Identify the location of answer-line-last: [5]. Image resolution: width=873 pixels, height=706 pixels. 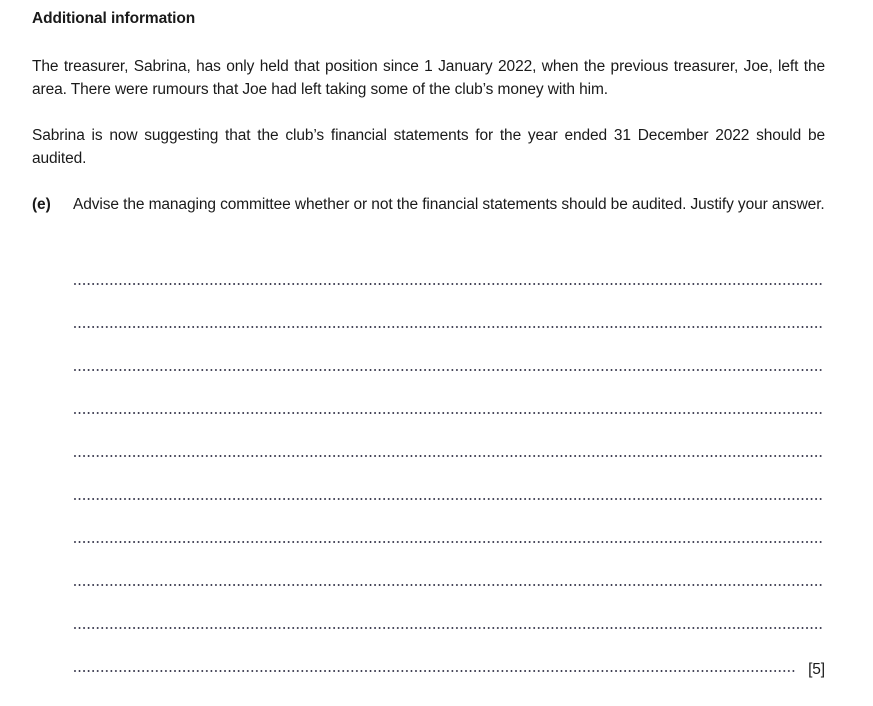
(449, 683).